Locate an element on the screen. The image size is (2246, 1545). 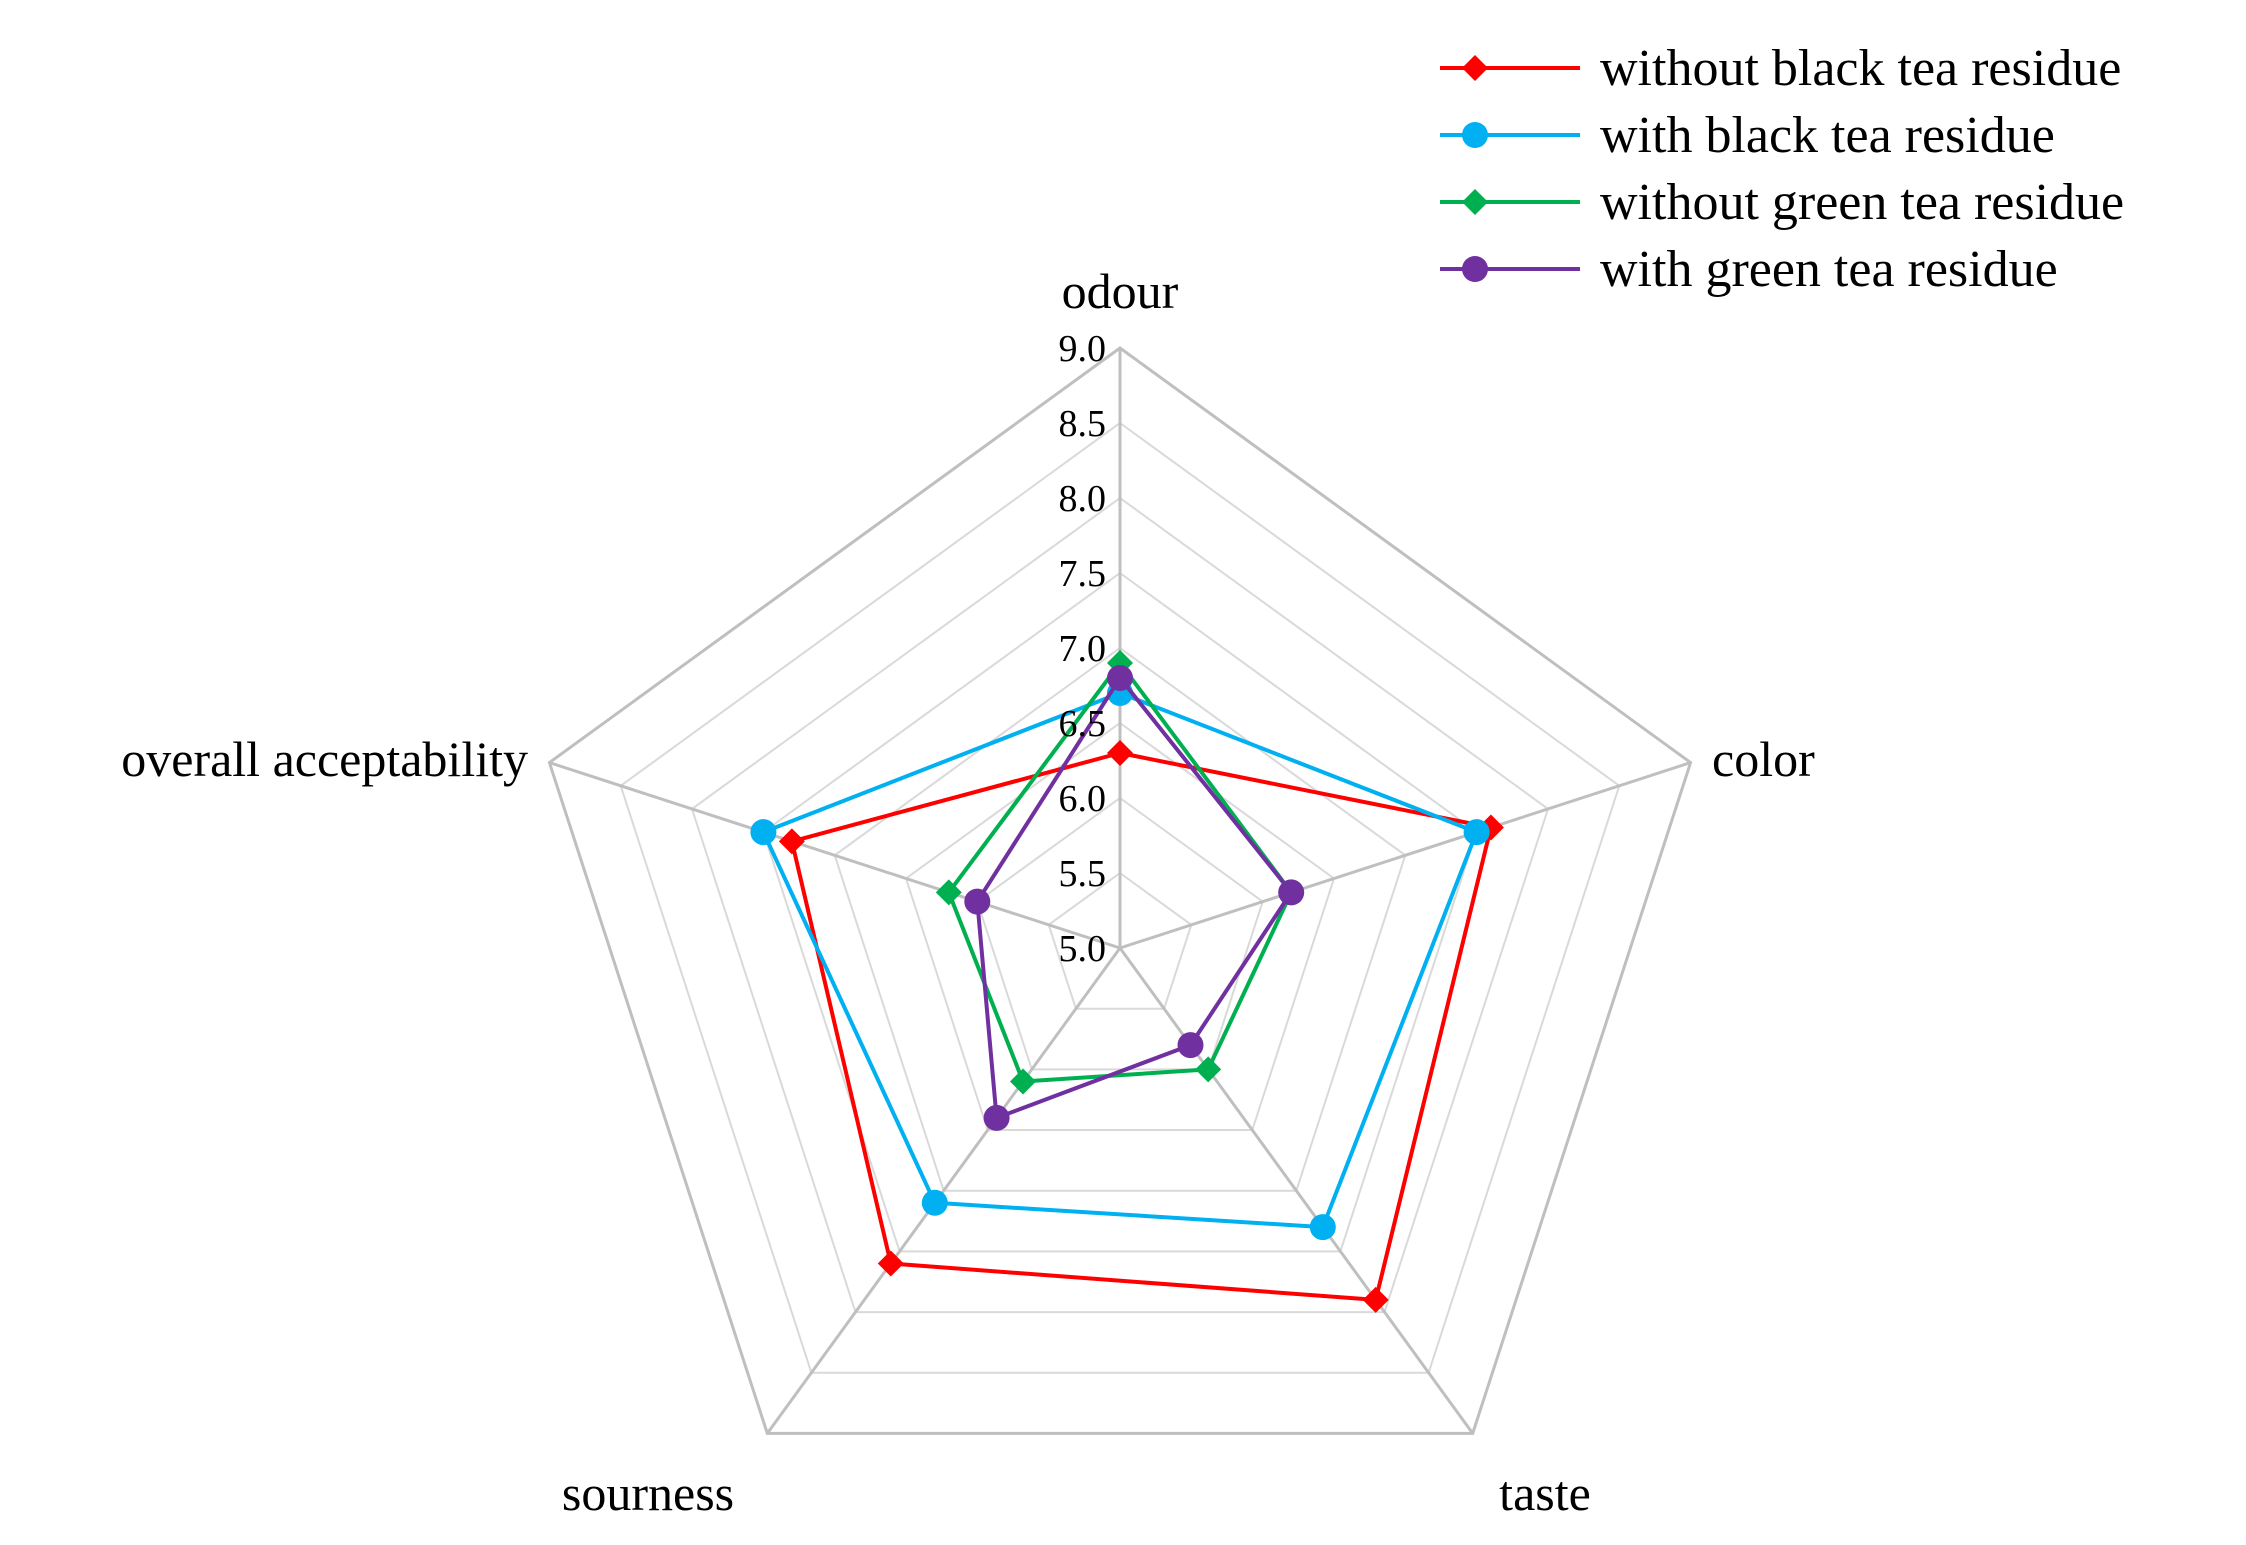
tick-labels: 5.0 5.5 6.0 6.5 7.0 7.5 8.0 8.5 9.0 is located at coordinates (1083, 649).